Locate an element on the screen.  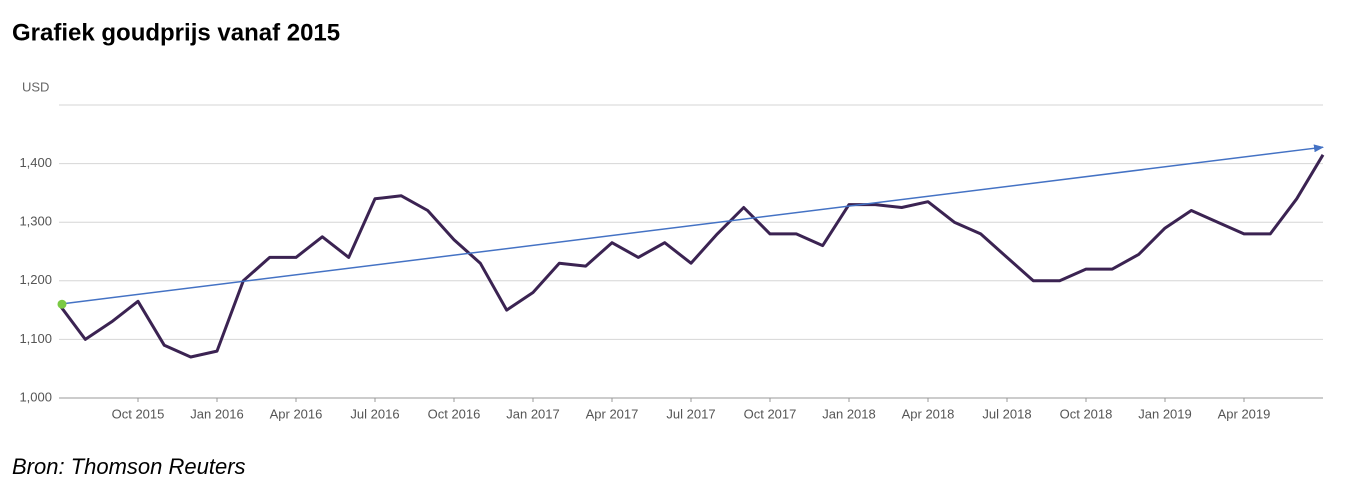
x-tick-label: Apr 2017 is located at coordinates (612, 413).